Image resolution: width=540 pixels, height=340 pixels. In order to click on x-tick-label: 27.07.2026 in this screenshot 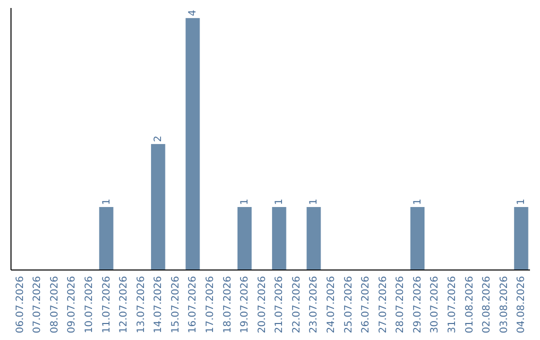, I will do `click(383, 305)`.